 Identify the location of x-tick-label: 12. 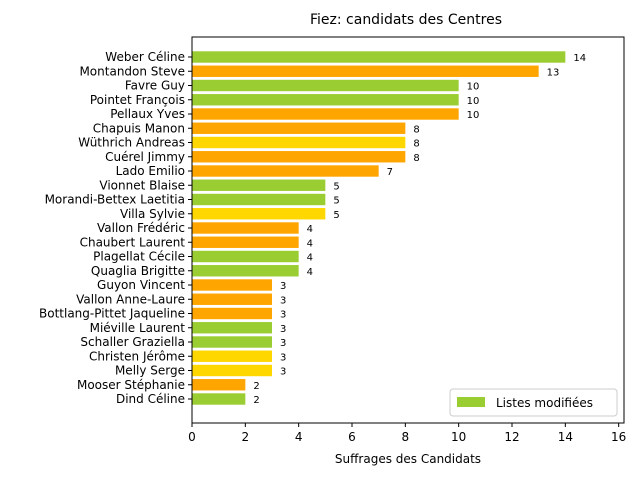
(511, 437).